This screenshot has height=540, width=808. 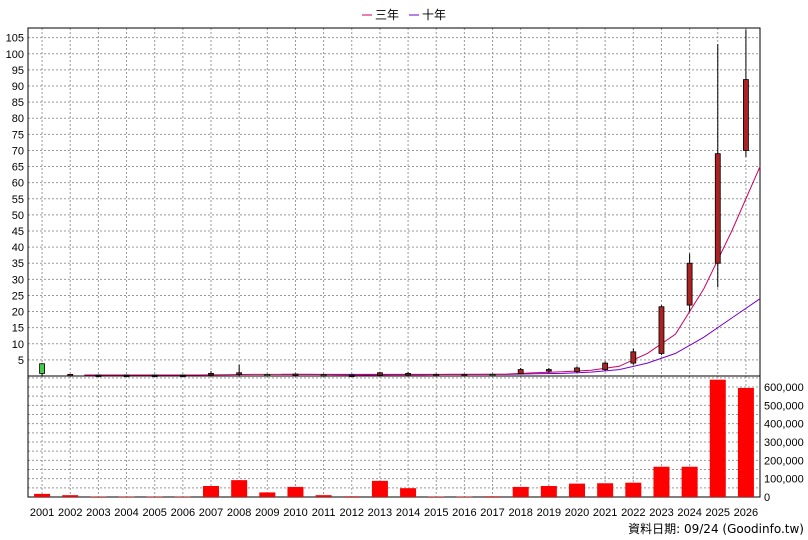 What do you see at coordinates (520, 513) in the screenshot?
I see `xtick-label: 2018` at bounding box center [520, 513].